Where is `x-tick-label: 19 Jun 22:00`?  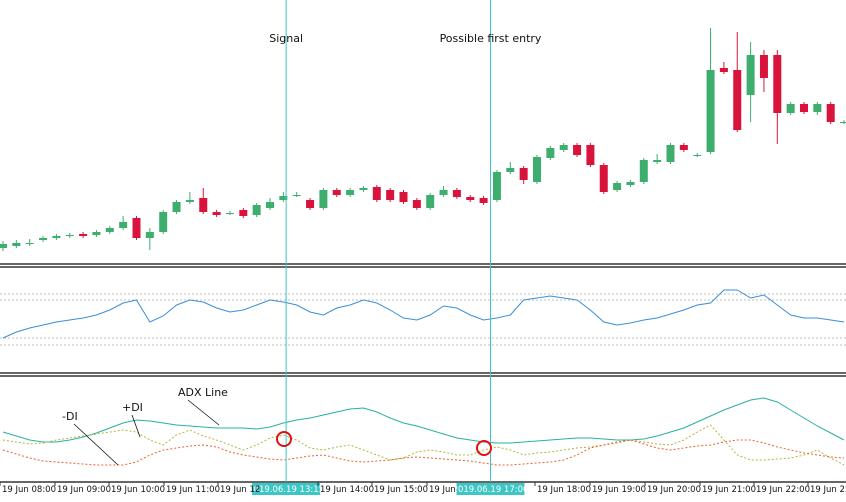
x-tick-label: 19 Jun 22:00 is located at coordinates (783, 490).